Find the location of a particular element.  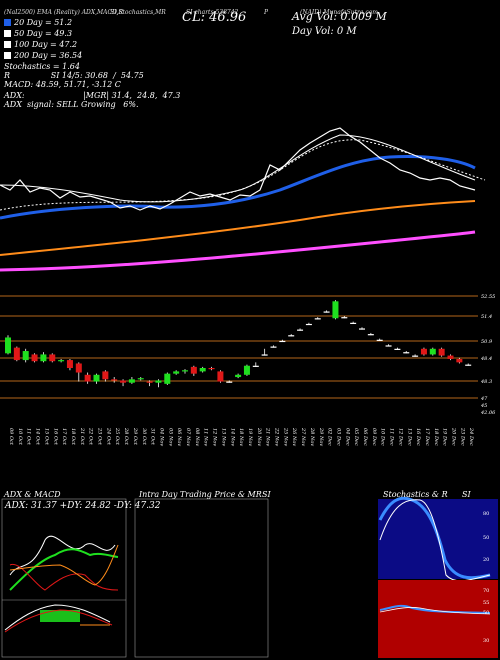

date-label: 12 Nov is located at coordinates (215, 437).